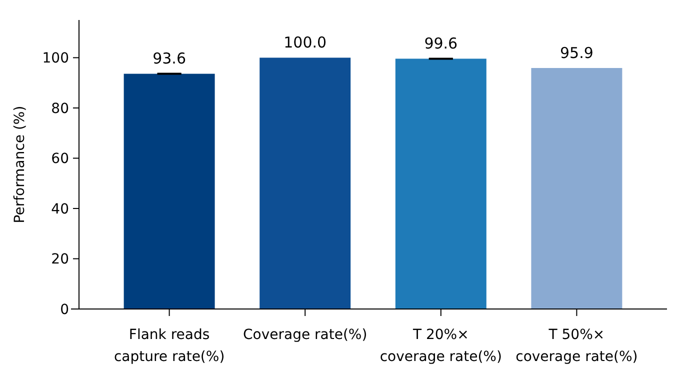 This screenshot has height=385, width=689. What do you see at coordinates (55, 58) in the screenshot?
I see `y-tick-label: 100` at bounding box center [55, 58].